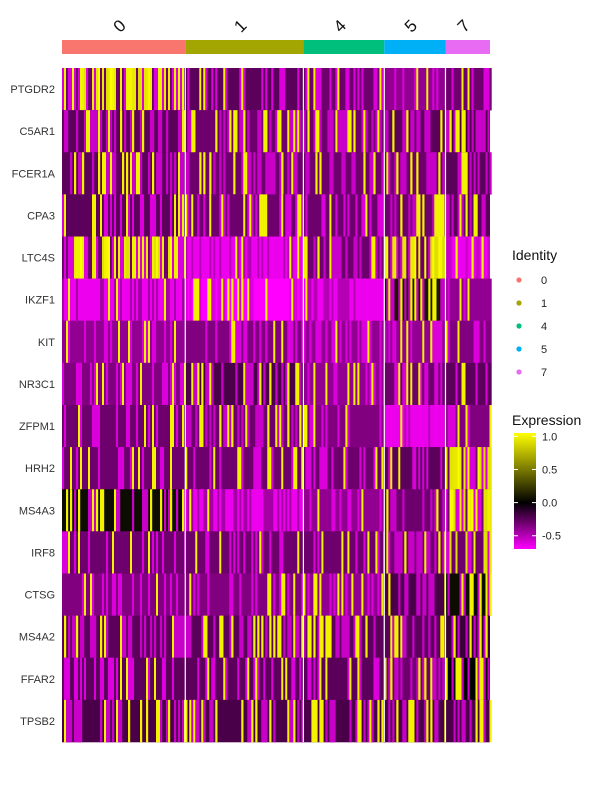 This screenshot has width=600, height=800. Describe the element at coordinates (120, 26) in the screenshot. I see `cluster-label-0: 0` at that location.